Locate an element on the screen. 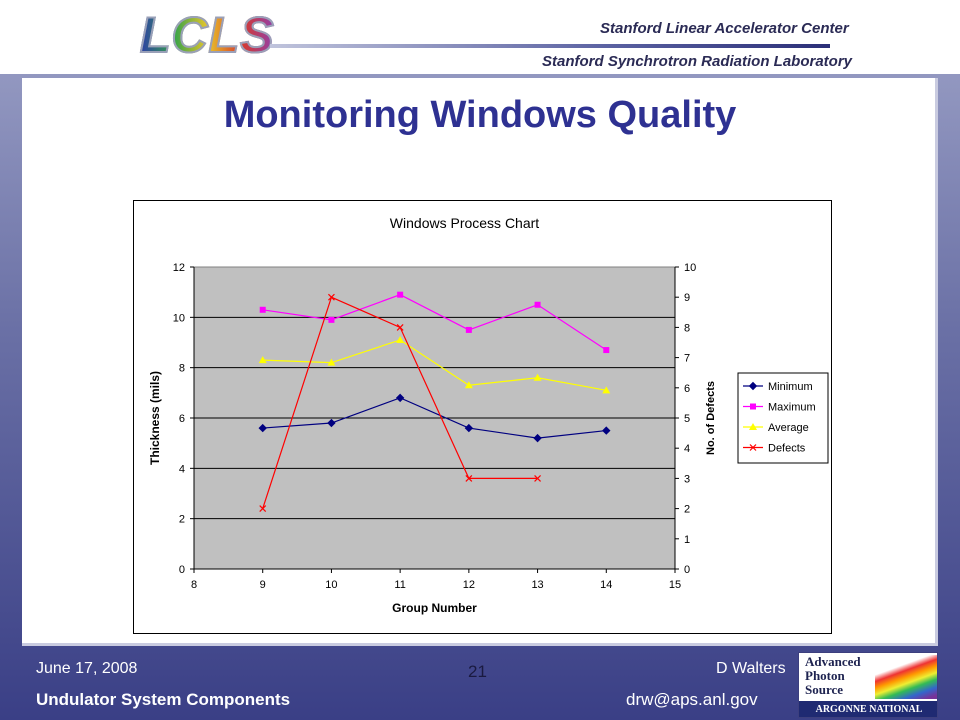 This screenshot has height=720, width=960. series-line-maximum is located at coordinates (434, 322).